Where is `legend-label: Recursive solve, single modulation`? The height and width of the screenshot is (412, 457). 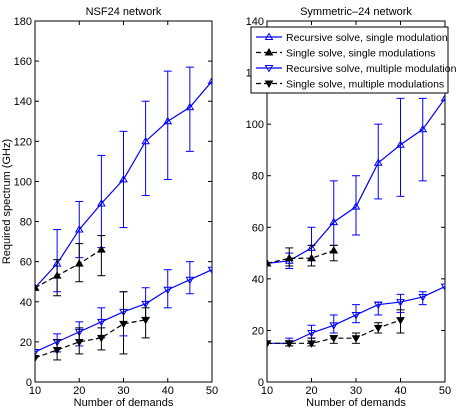
legend-label: Recursive solve, single modulation is located at coordinates (367, 38).